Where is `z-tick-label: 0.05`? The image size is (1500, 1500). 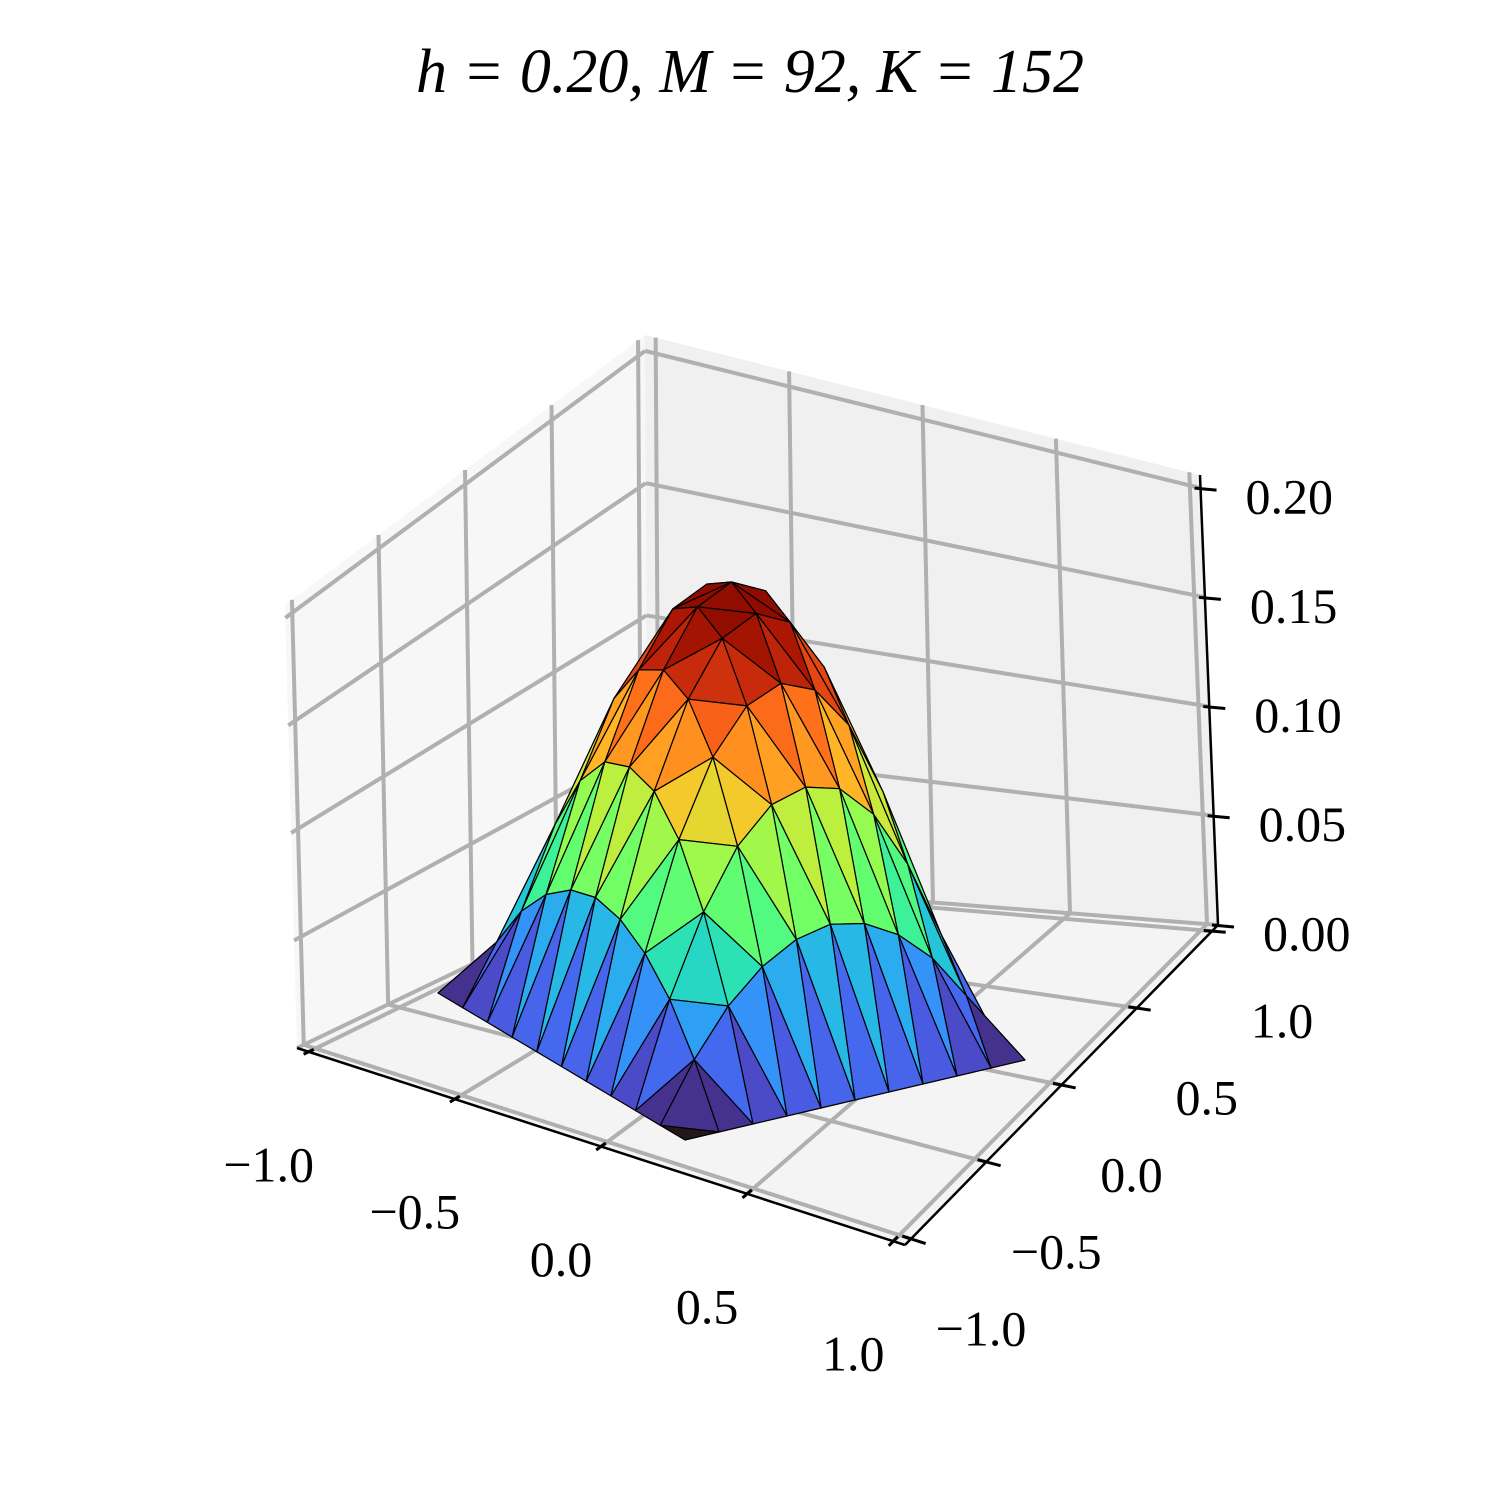 z-tick-label: 0.05 is located at coordinates (1303, 824).